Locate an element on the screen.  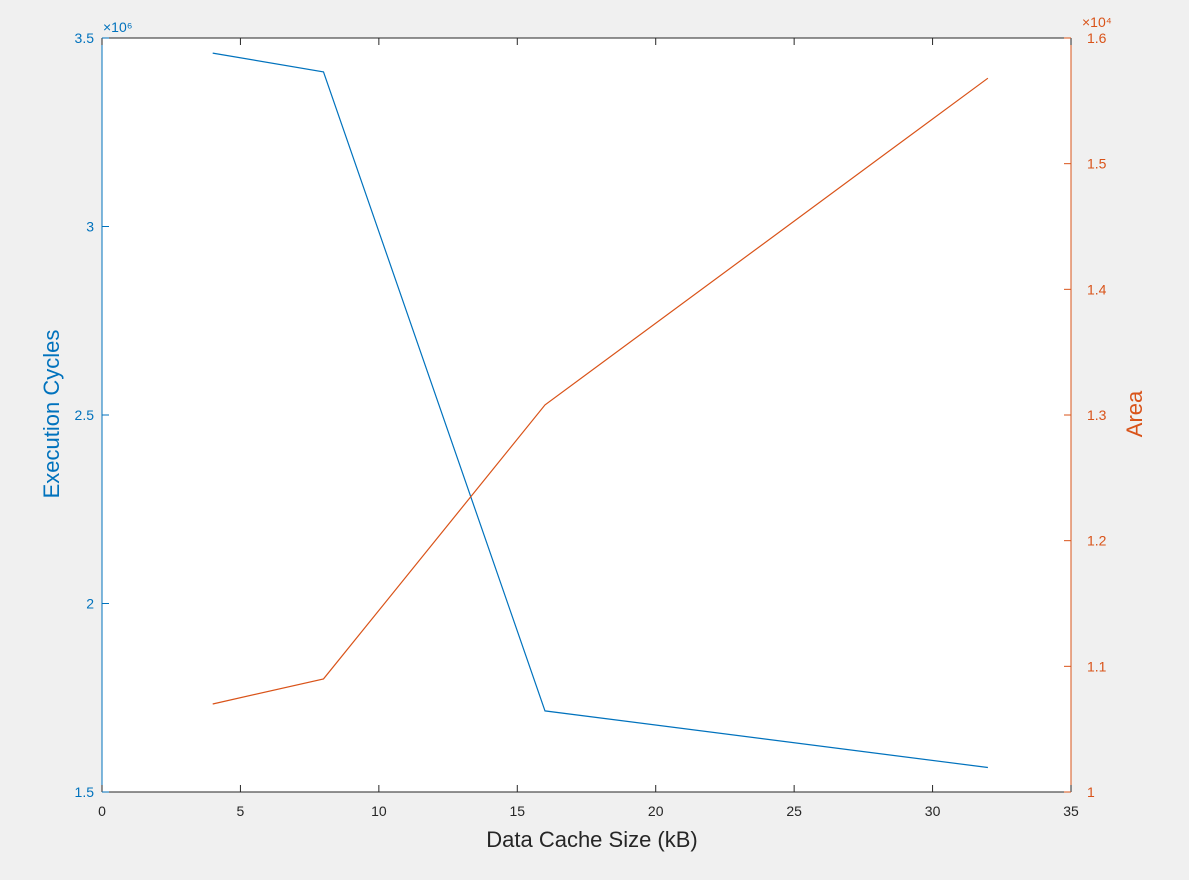
right-ticks: 1 1.1 1.2 1.3 1.4 1.5 1.6 is located at coordinates (1085, 415).